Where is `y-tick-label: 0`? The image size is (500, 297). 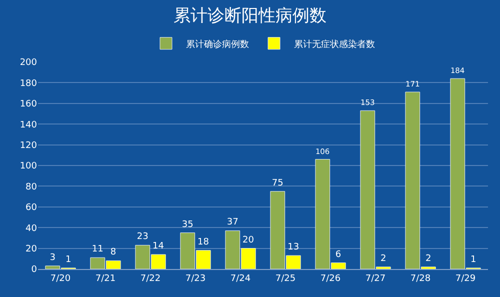
y-tick-label: 0 is located at coordinates (34, 270).